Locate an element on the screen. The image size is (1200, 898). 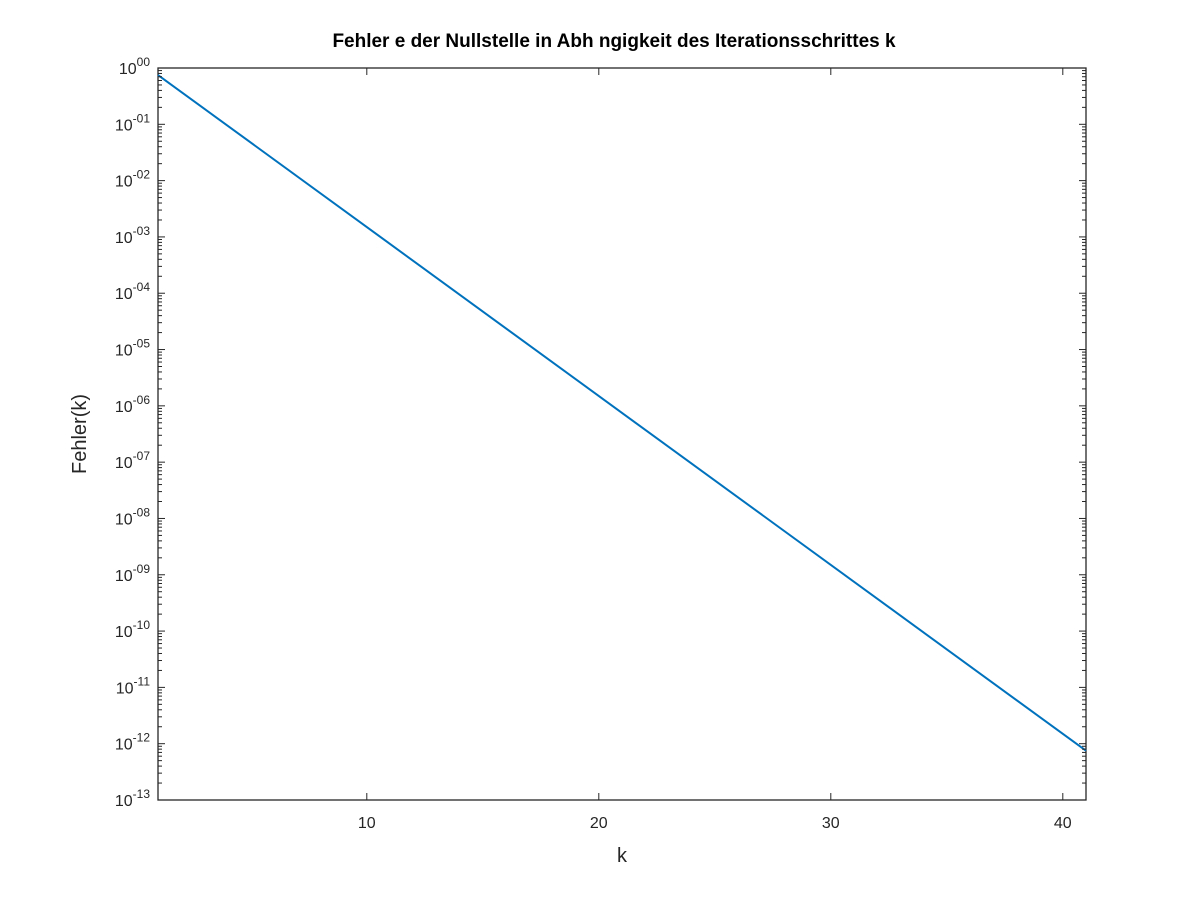
y-tick-label-exponent: -08 is located at coordinates (142, 512).